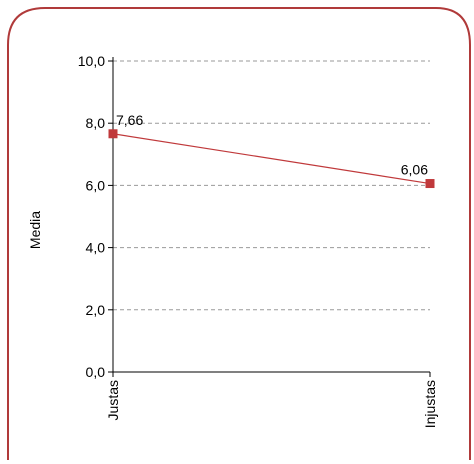  Describe the element at coordinates (113, 400) in the screenshot. I see `x-tick-label: Justas` at that location.